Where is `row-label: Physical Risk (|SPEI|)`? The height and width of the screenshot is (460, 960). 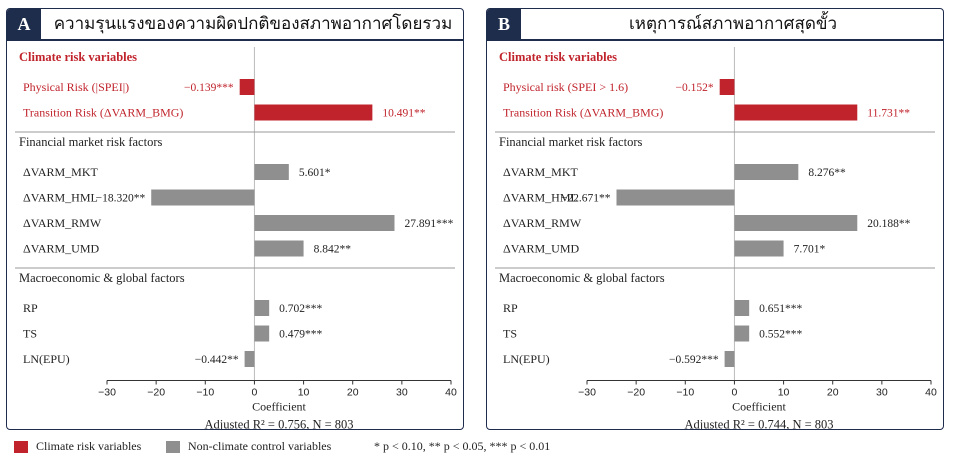 row-label: Physical Risk (|SPEI|) is located at coordinates (76, 87).